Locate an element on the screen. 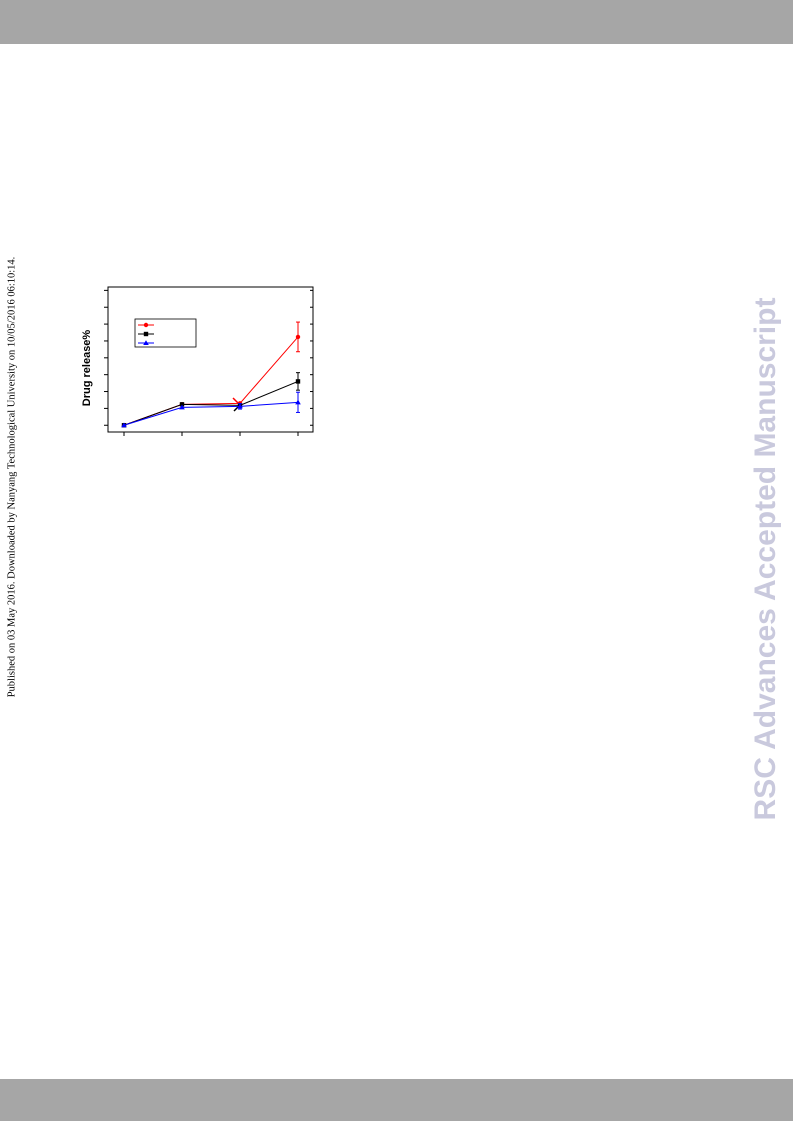 The image size is (793, 1121). plot-frame is located at coordinates (210, 359).